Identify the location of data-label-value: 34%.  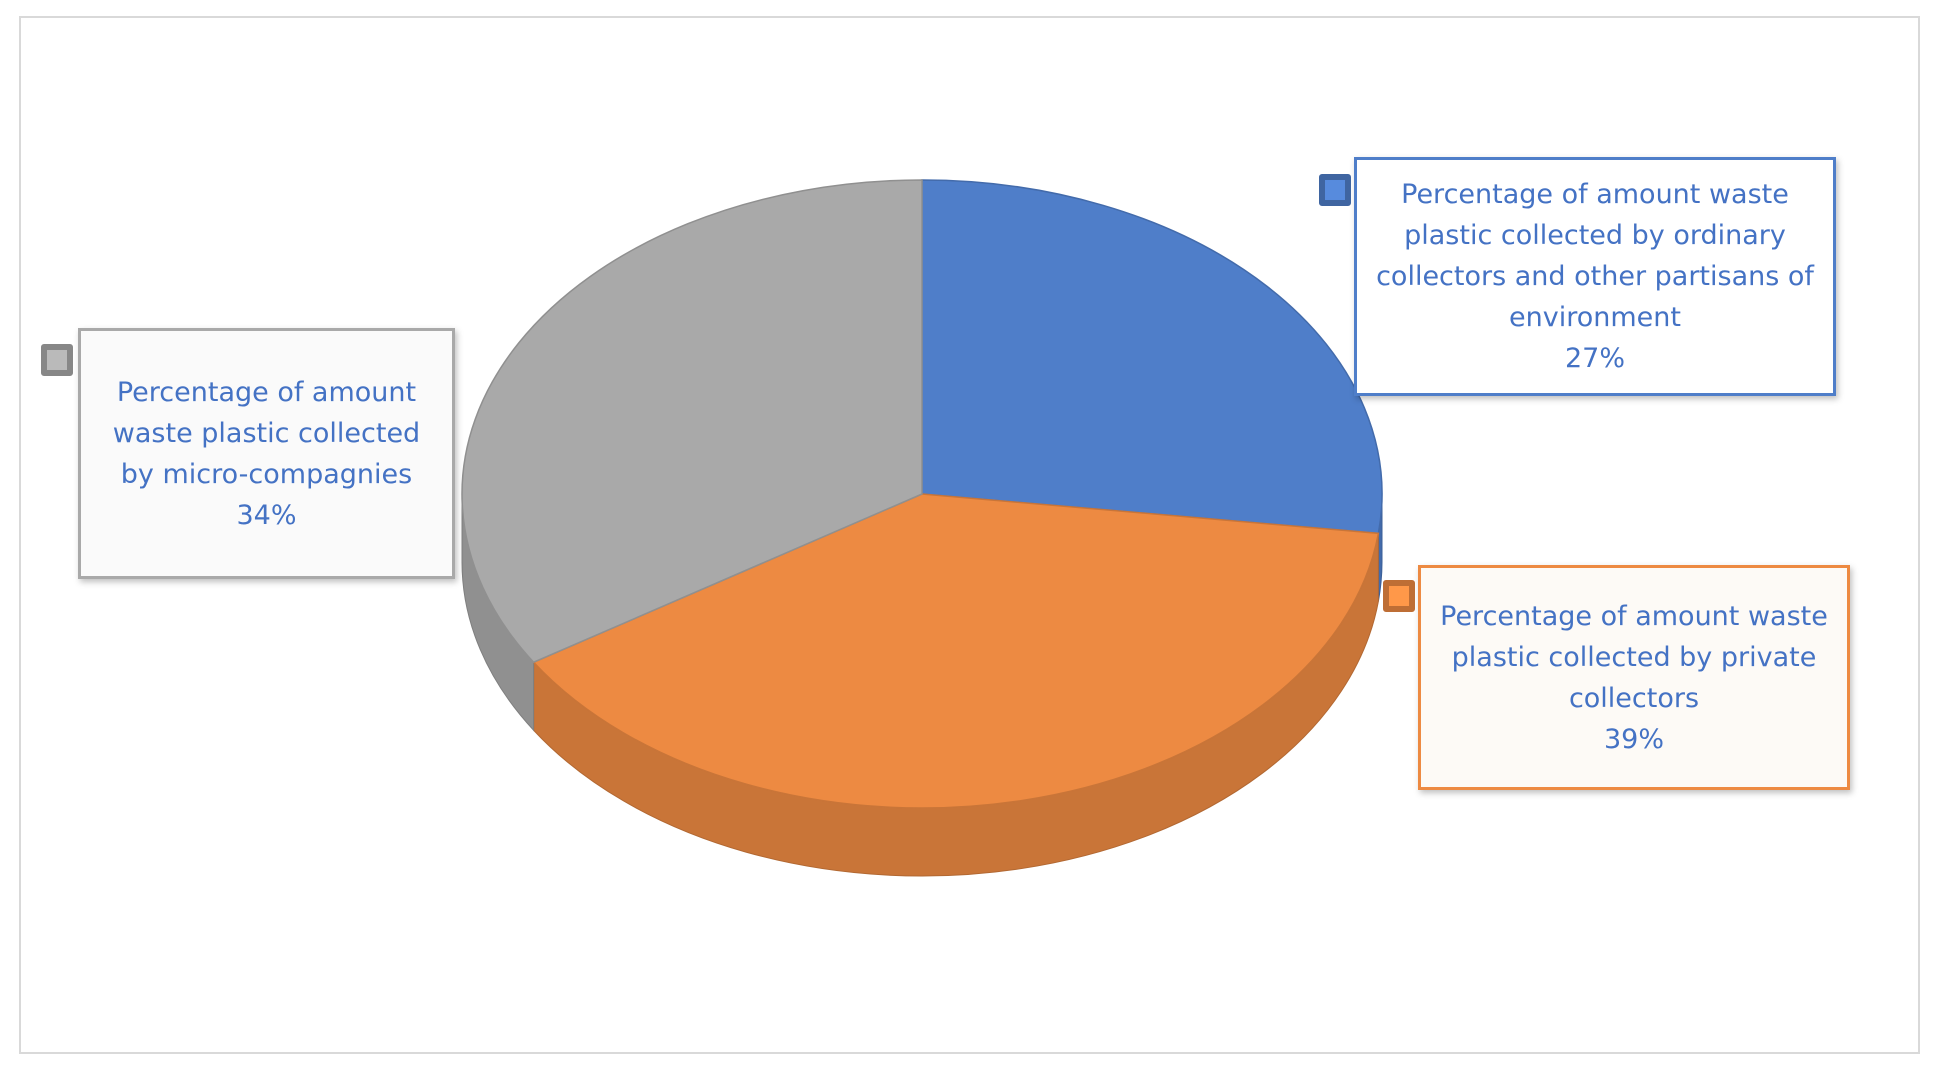
(266, 515).